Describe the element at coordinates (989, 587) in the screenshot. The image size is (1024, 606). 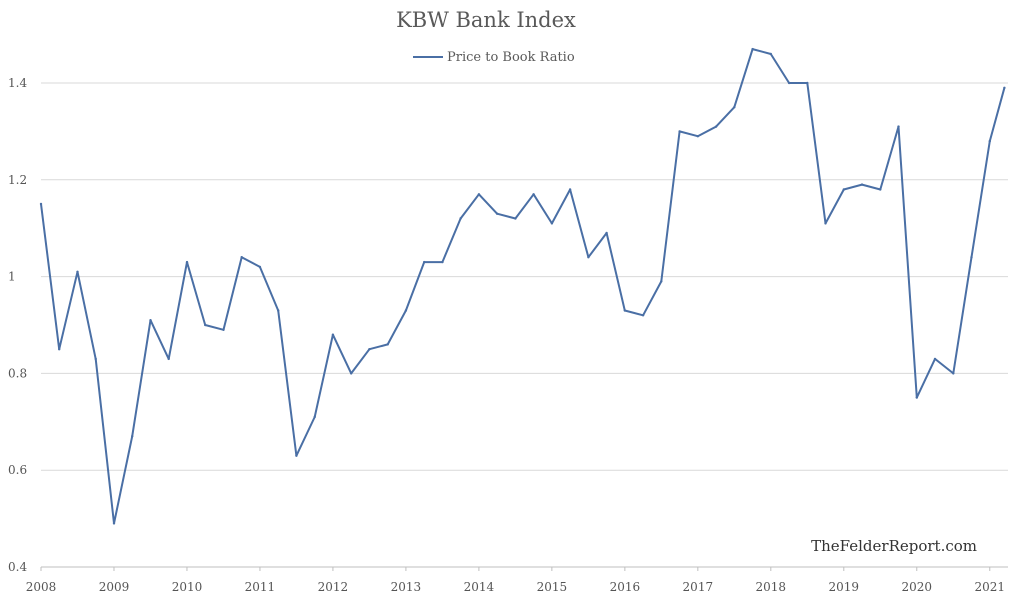
I see `x-tick-label: 2021` at that location.